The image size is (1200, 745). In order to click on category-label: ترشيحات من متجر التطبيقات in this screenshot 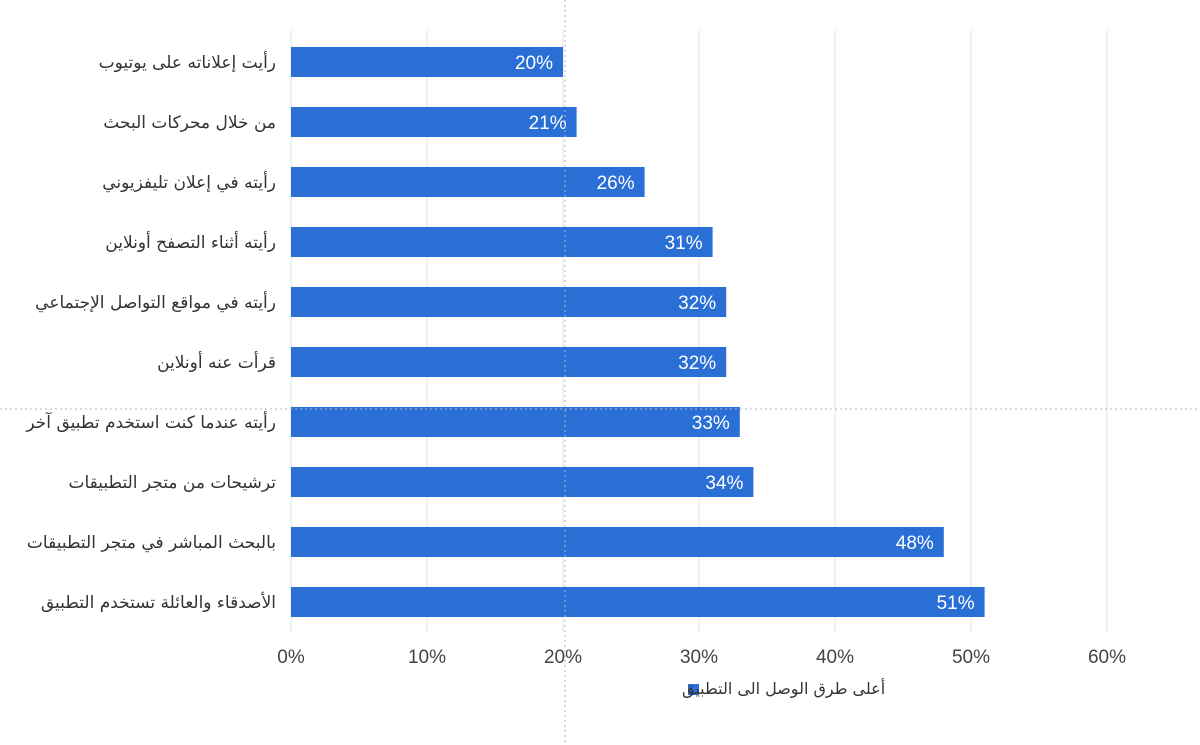, I will do `click(172, 483)`.